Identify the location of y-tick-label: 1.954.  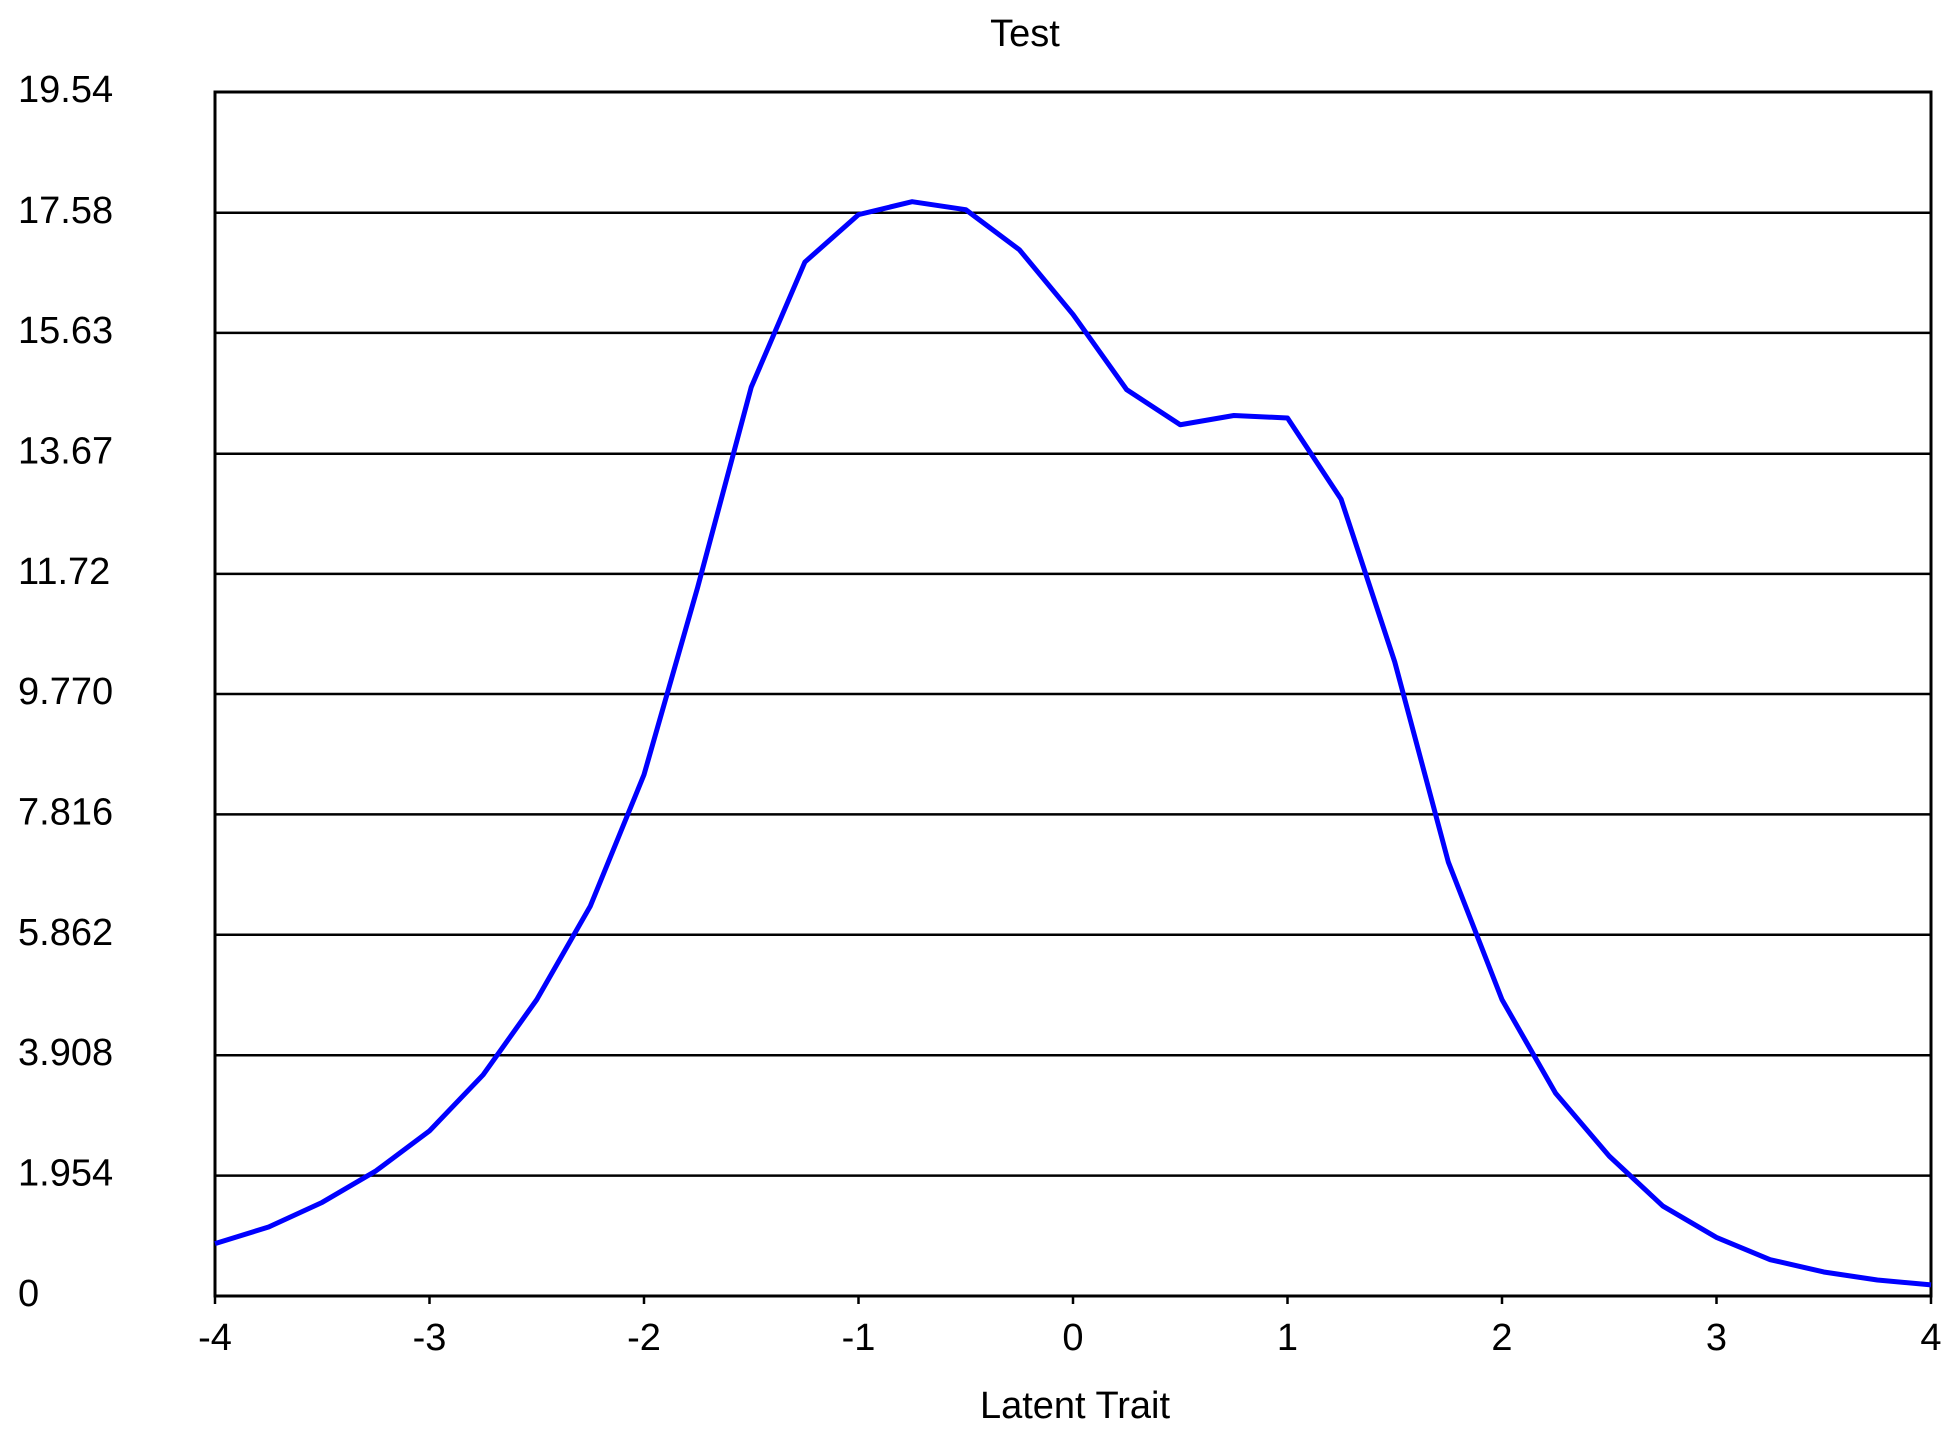
(65, 1174).